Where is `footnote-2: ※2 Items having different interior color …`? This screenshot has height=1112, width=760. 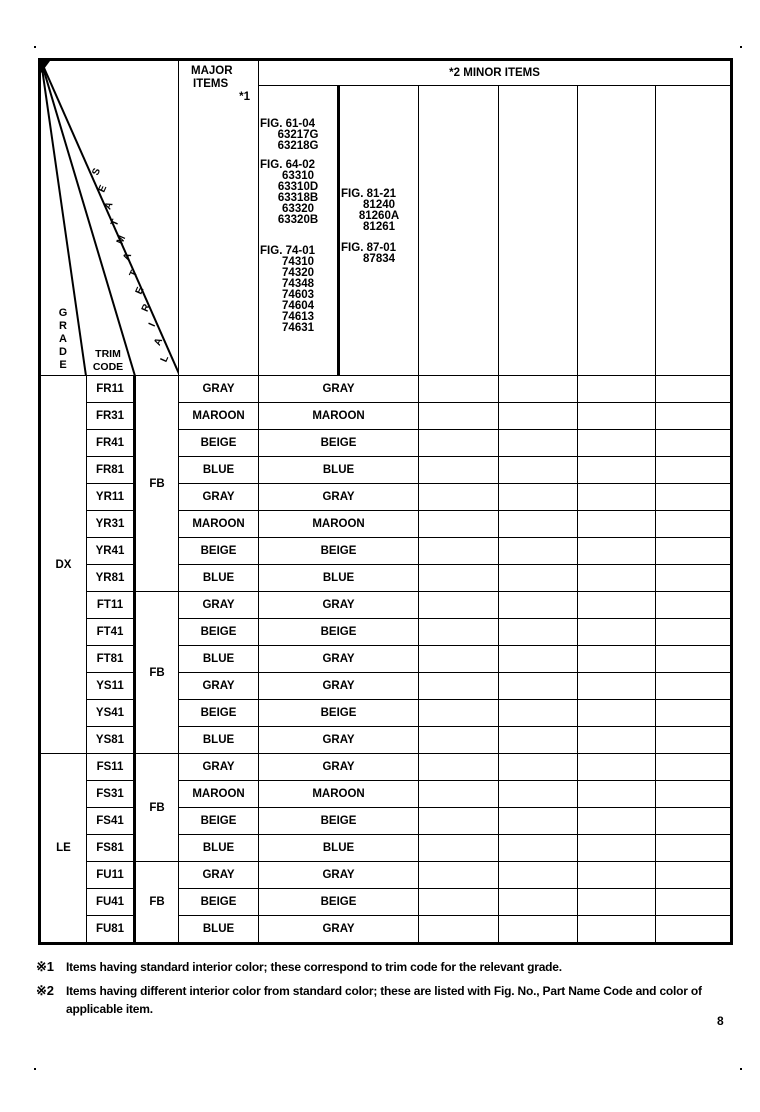
footnote-2: ※2 Items having different interior color … is located at coordinates (386, 1000).